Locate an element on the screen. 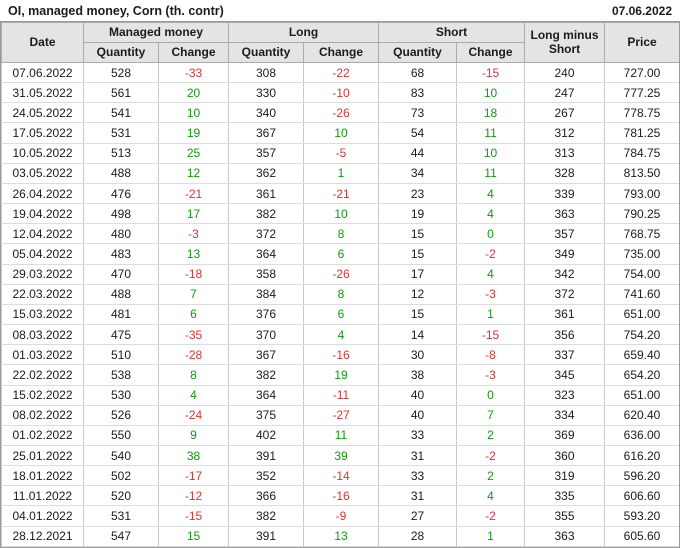 This screenshot has width=680, height=548. header-short: Short is located at coordinates (452, 32).